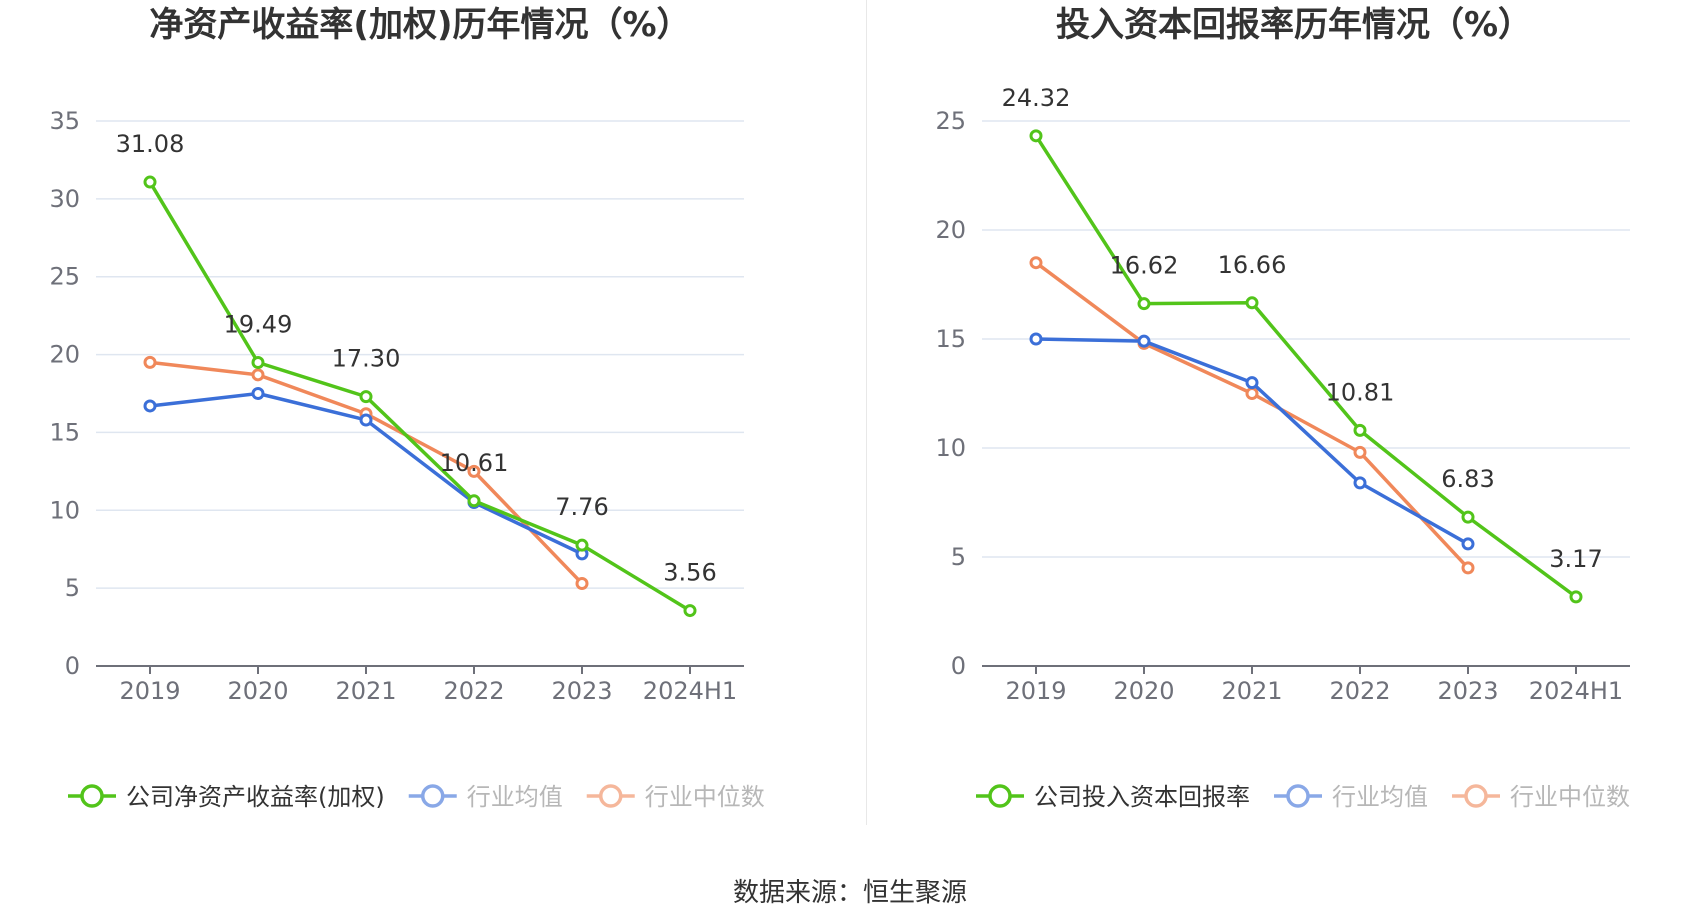 This screenshot has height=918, width=1700. I want to click on legend-item-company: 公司投入资本回报率, so click(1113, 797).